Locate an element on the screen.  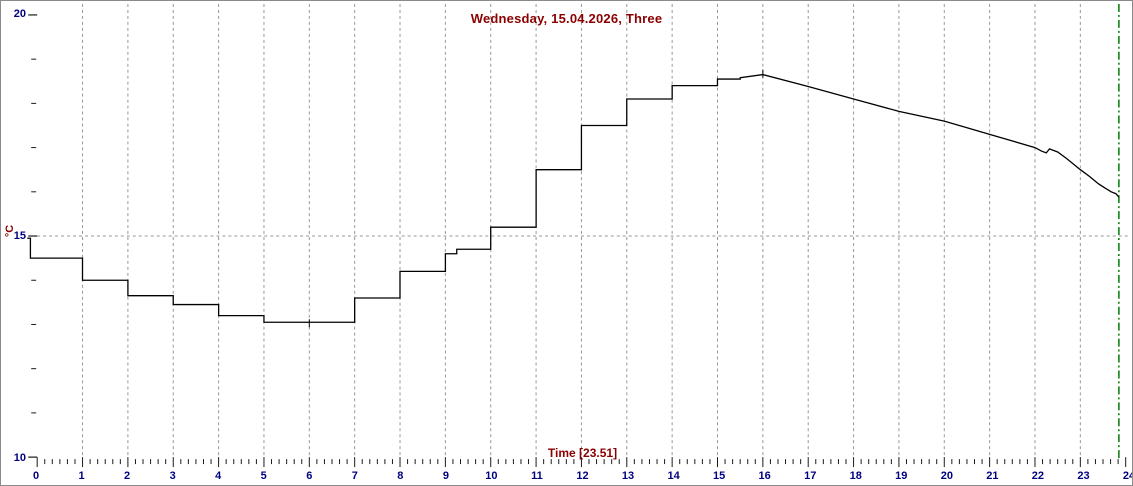
x-tick-label-4: 4 is located at coordinates (218, 476).